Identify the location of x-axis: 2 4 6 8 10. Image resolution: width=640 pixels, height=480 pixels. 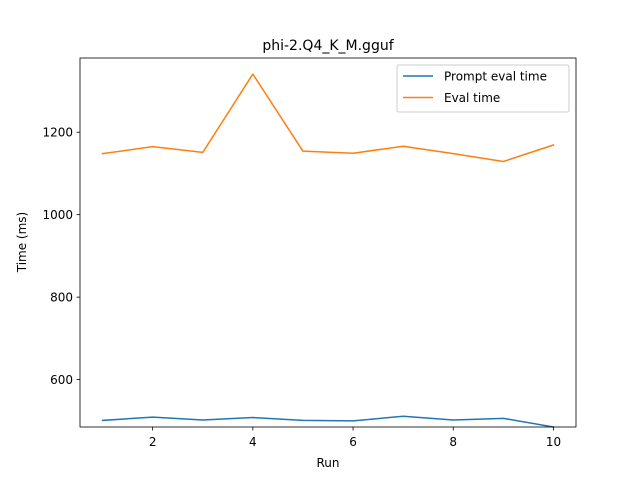
(355, 438).